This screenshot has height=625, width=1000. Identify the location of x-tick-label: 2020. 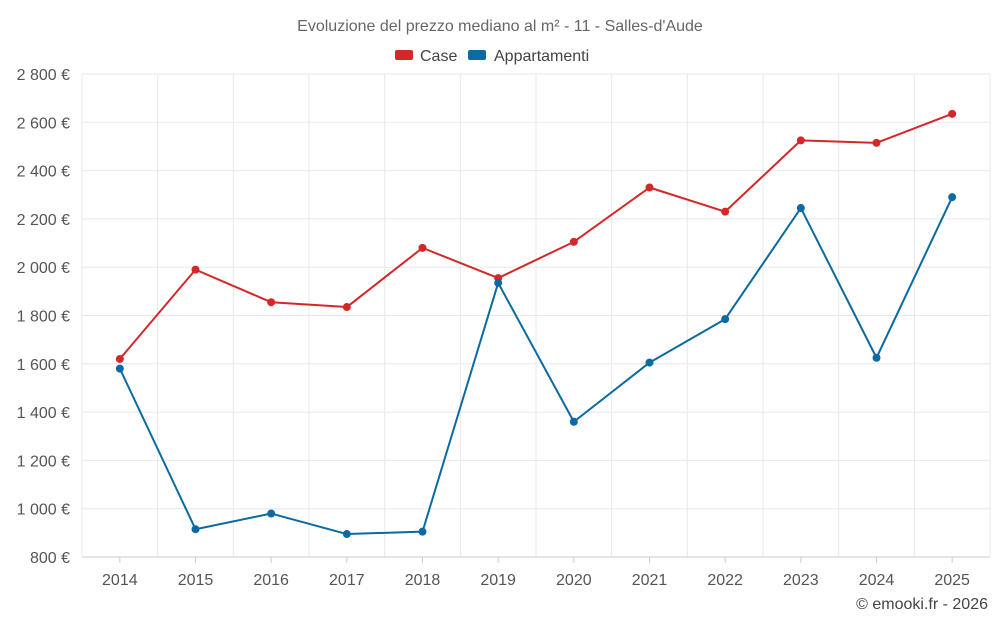
(574, 580).